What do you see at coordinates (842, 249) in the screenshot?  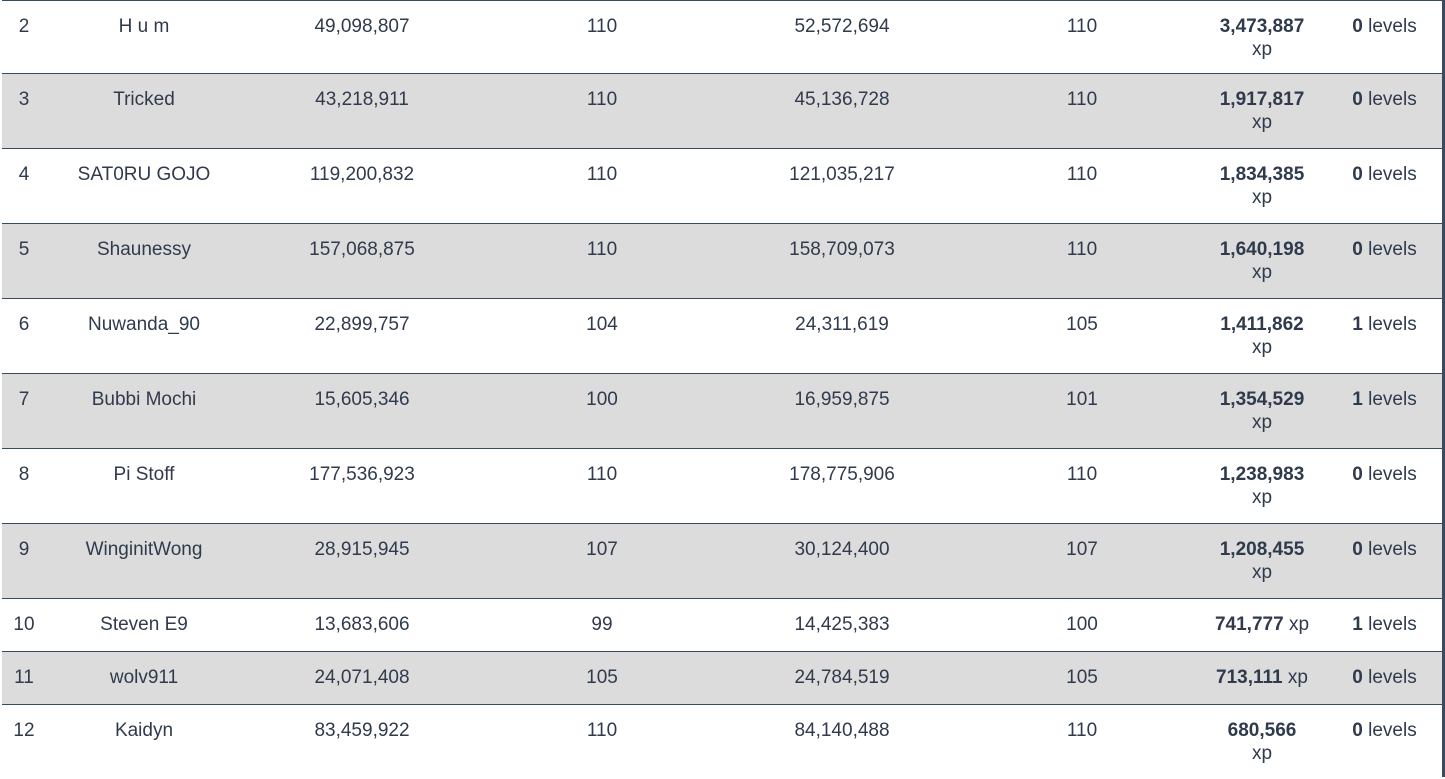 I see `end-xp-cell: 158,709,073` at bounding box center [842, 249].